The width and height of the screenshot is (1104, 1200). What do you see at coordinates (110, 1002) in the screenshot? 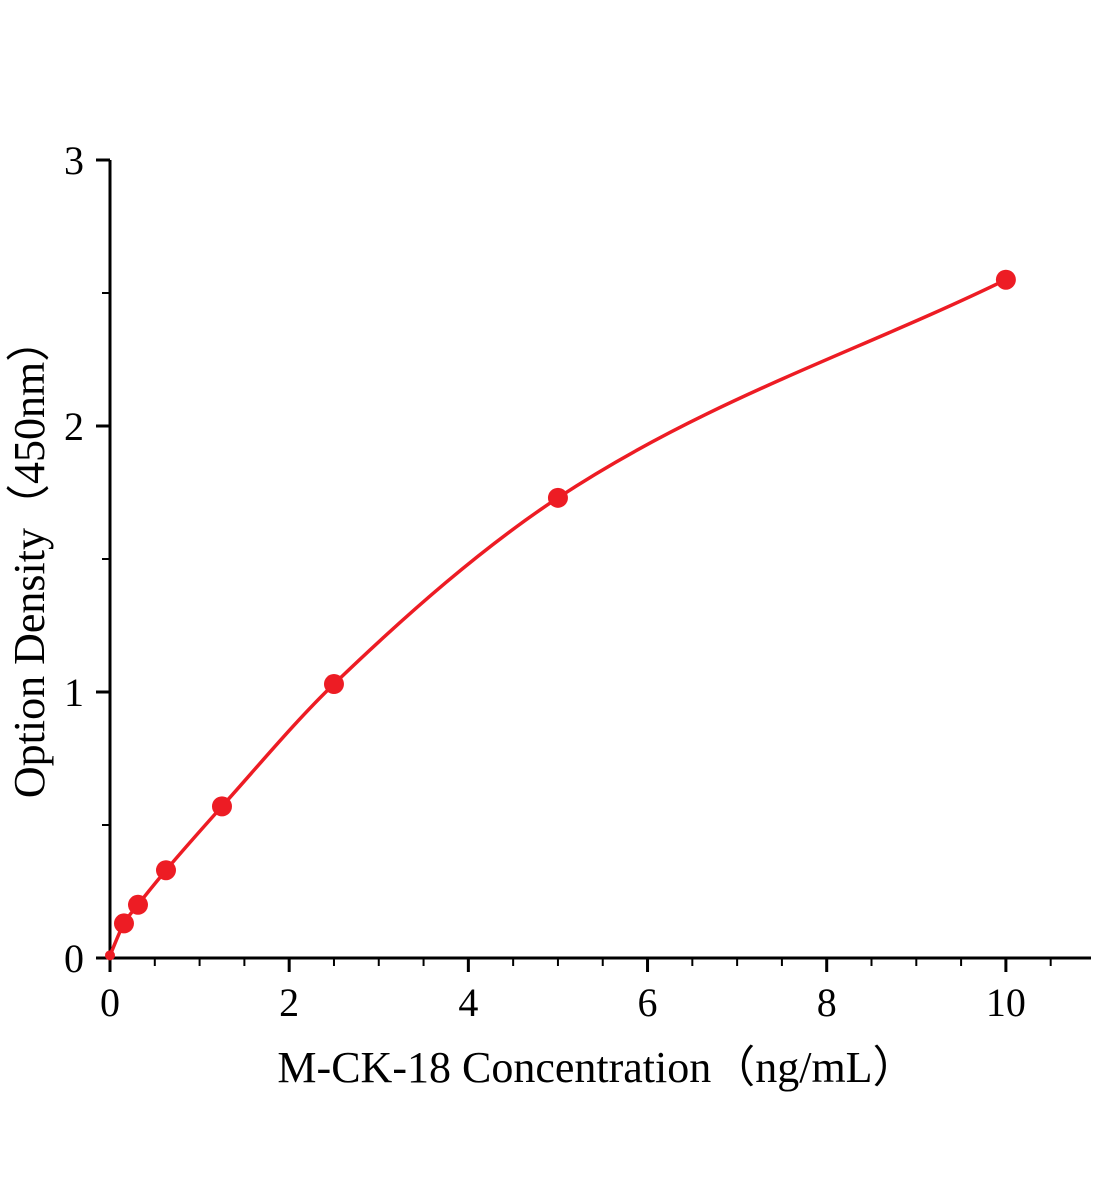
I see `x-tick-label: 0` at bounding box center [110, 1002].